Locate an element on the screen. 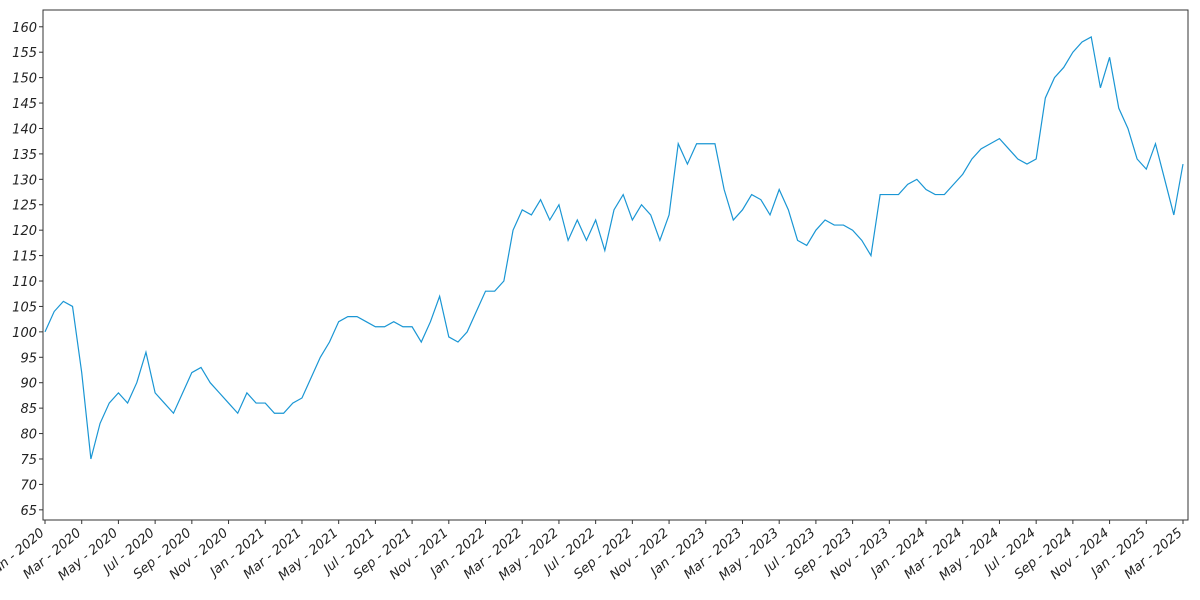  y-tick-label: 100 is located at coordinates (24, 333).